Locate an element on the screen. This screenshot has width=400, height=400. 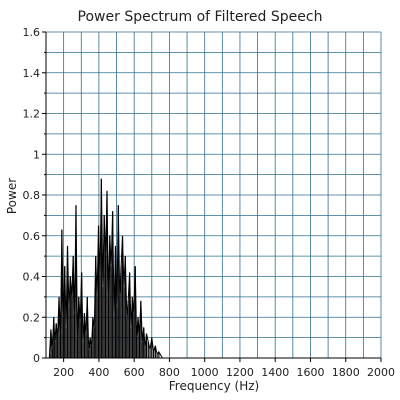
x-tick-label: 1400 is located at coordinates (275, 372).